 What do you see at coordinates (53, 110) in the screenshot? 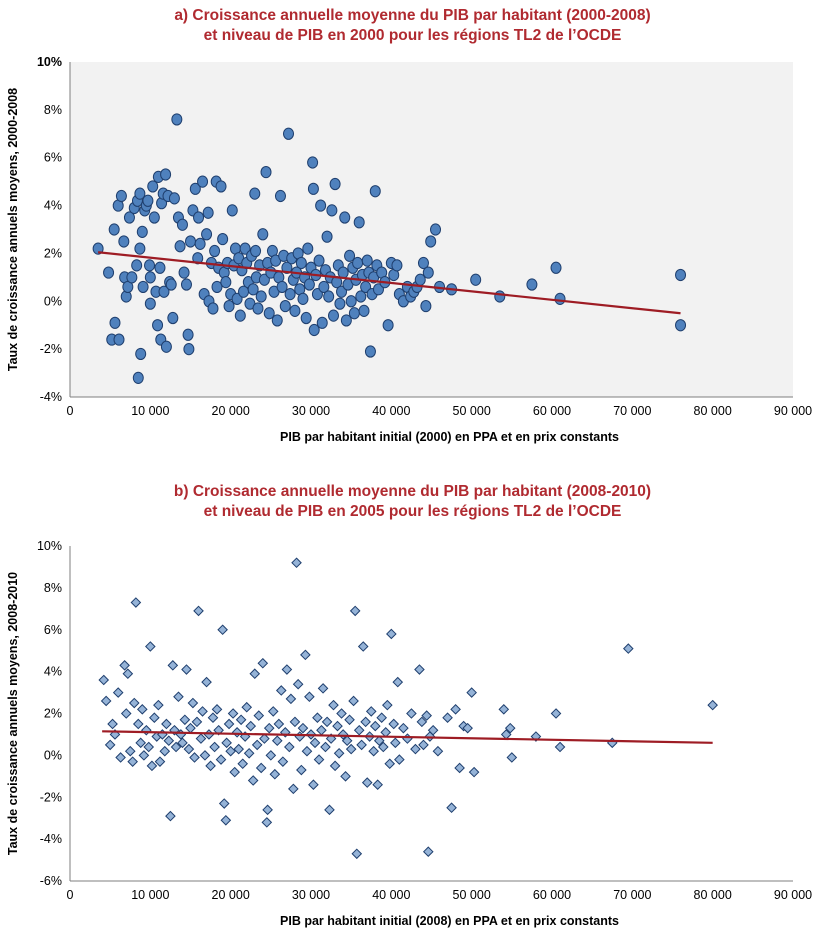
I see `y-tick-label: 8%` at bounding box center [53, 110].